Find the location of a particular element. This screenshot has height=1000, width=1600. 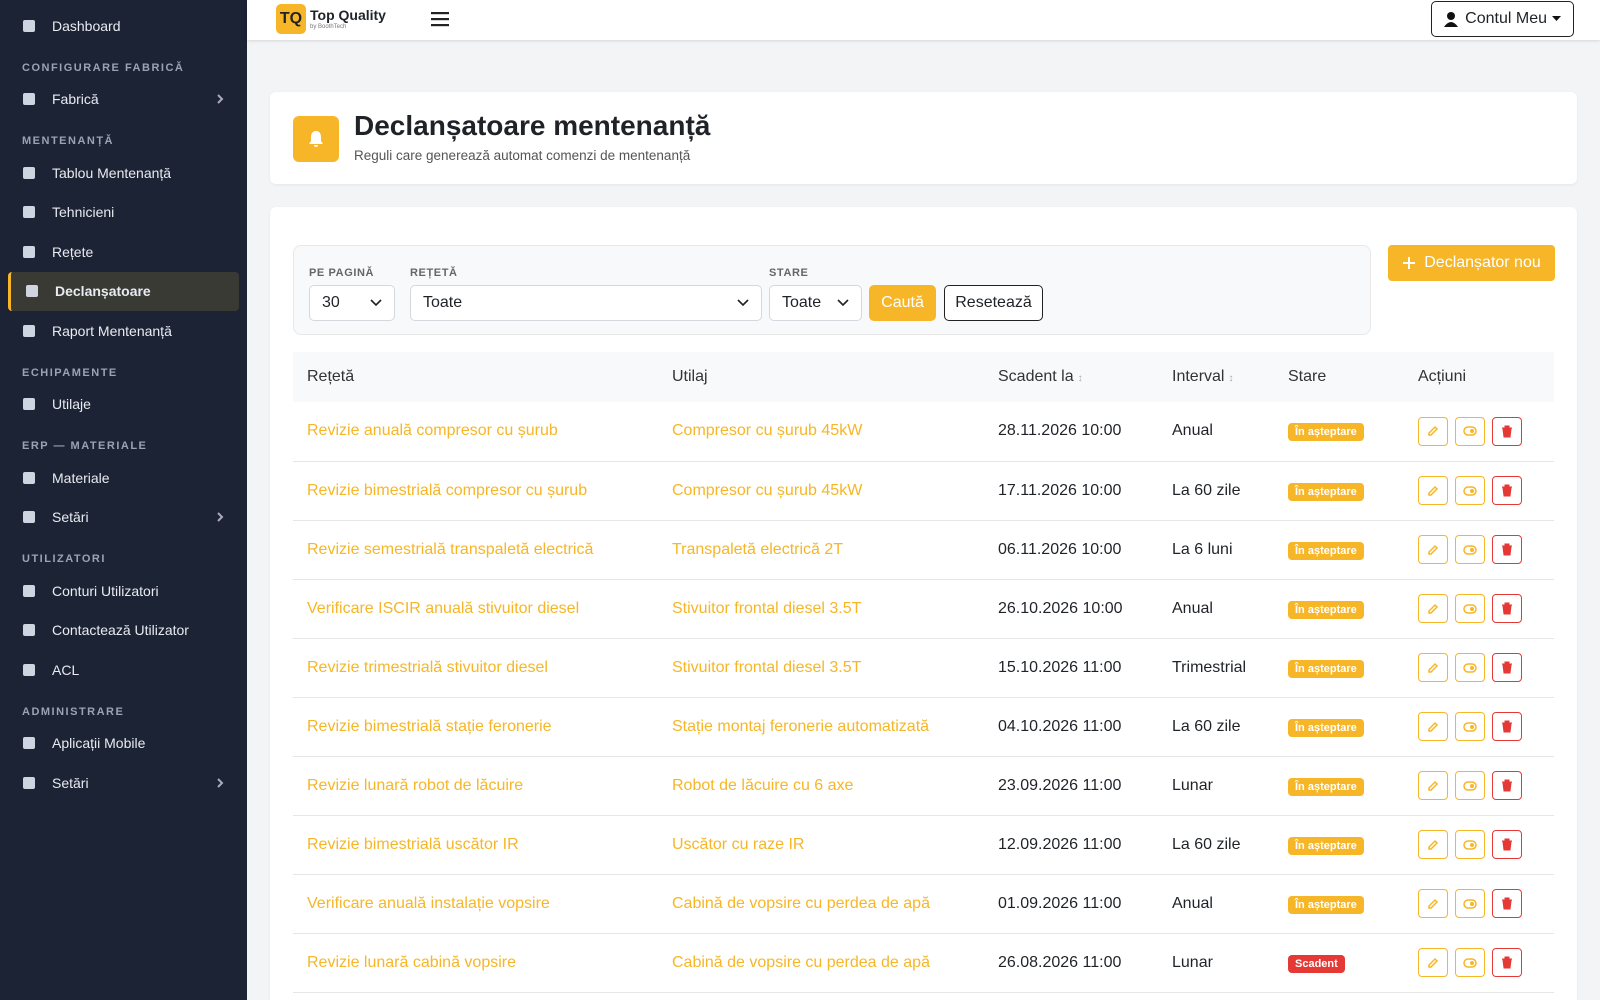

recipe-link: Revizie anuală compresor cu șurub is located at coordinates (475, 432).